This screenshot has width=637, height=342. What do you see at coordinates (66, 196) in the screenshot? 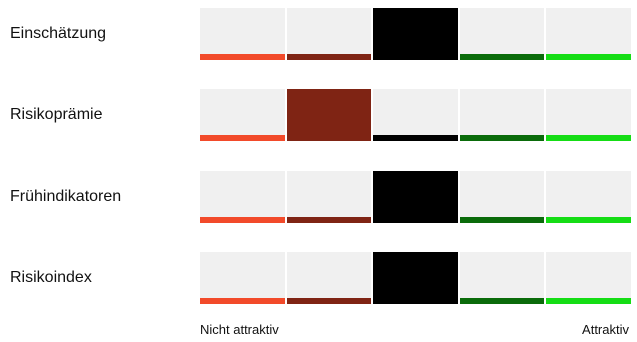
I see `row-label: Frühindikatoren` at bounding box center [66, 196].